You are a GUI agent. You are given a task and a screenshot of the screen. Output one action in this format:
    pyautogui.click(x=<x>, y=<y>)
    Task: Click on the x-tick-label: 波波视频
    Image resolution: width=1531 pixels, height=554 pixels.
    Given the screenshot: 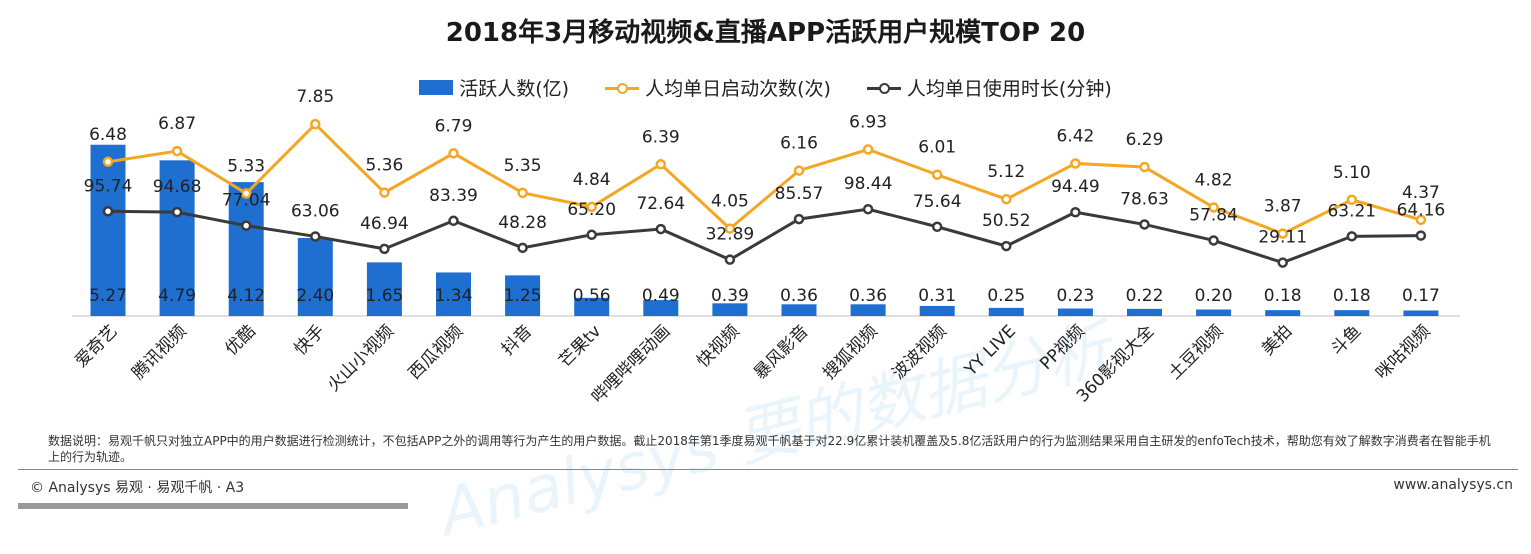 What is the action you would take?
    pyautogui.click(x=920, y=352)
    